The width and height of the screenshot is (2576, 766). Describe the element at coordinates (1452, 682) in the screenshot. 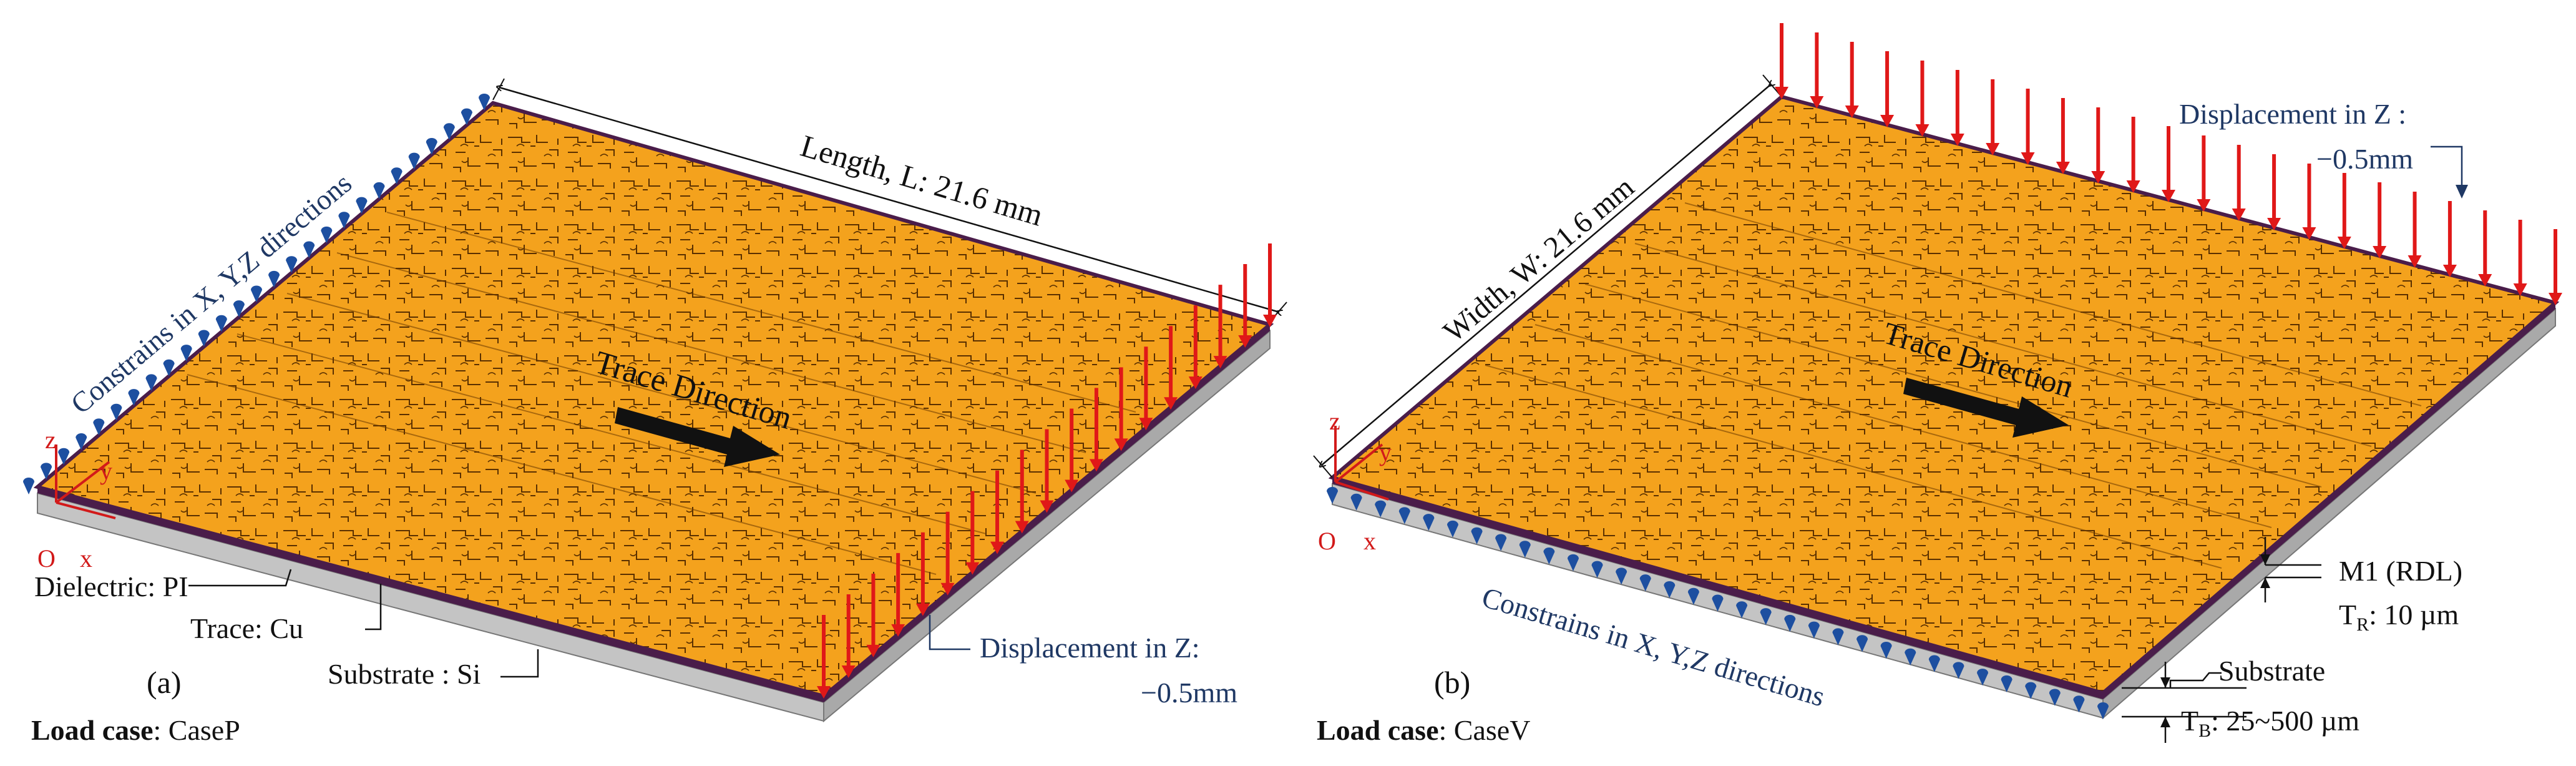

I see `panel-b-label: (b)` at that location.